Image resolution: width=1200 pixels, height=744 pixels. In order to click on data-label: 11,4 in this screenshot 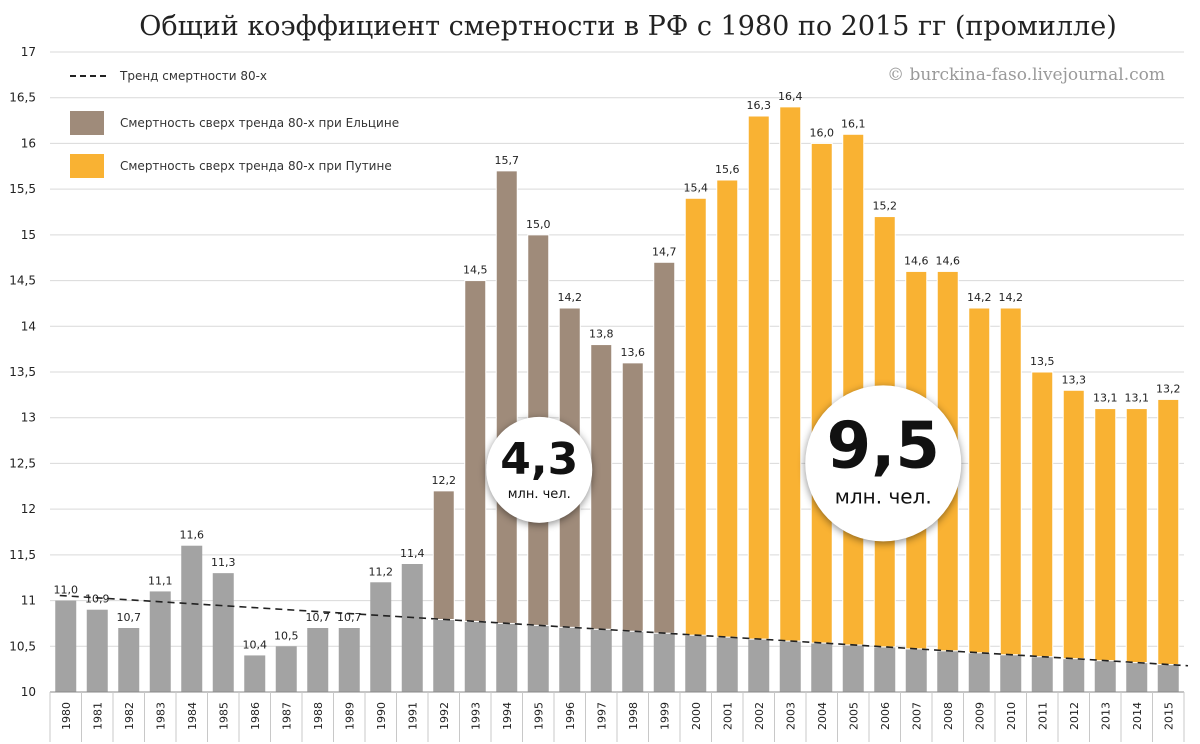, I will do `click(412, 553)`.